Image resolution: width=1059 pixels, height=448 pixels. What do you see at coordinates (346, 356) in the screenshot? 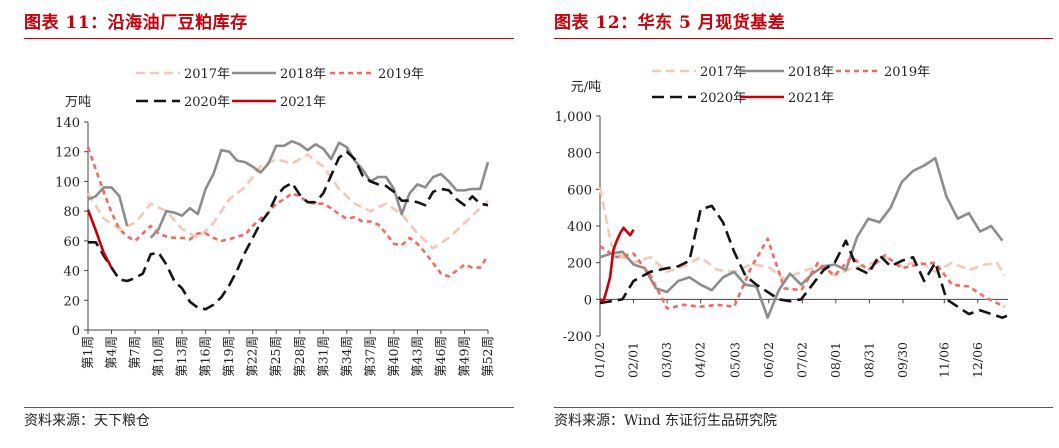
I see `x-tick-label: 第34周` at bounding box center [346, 356].